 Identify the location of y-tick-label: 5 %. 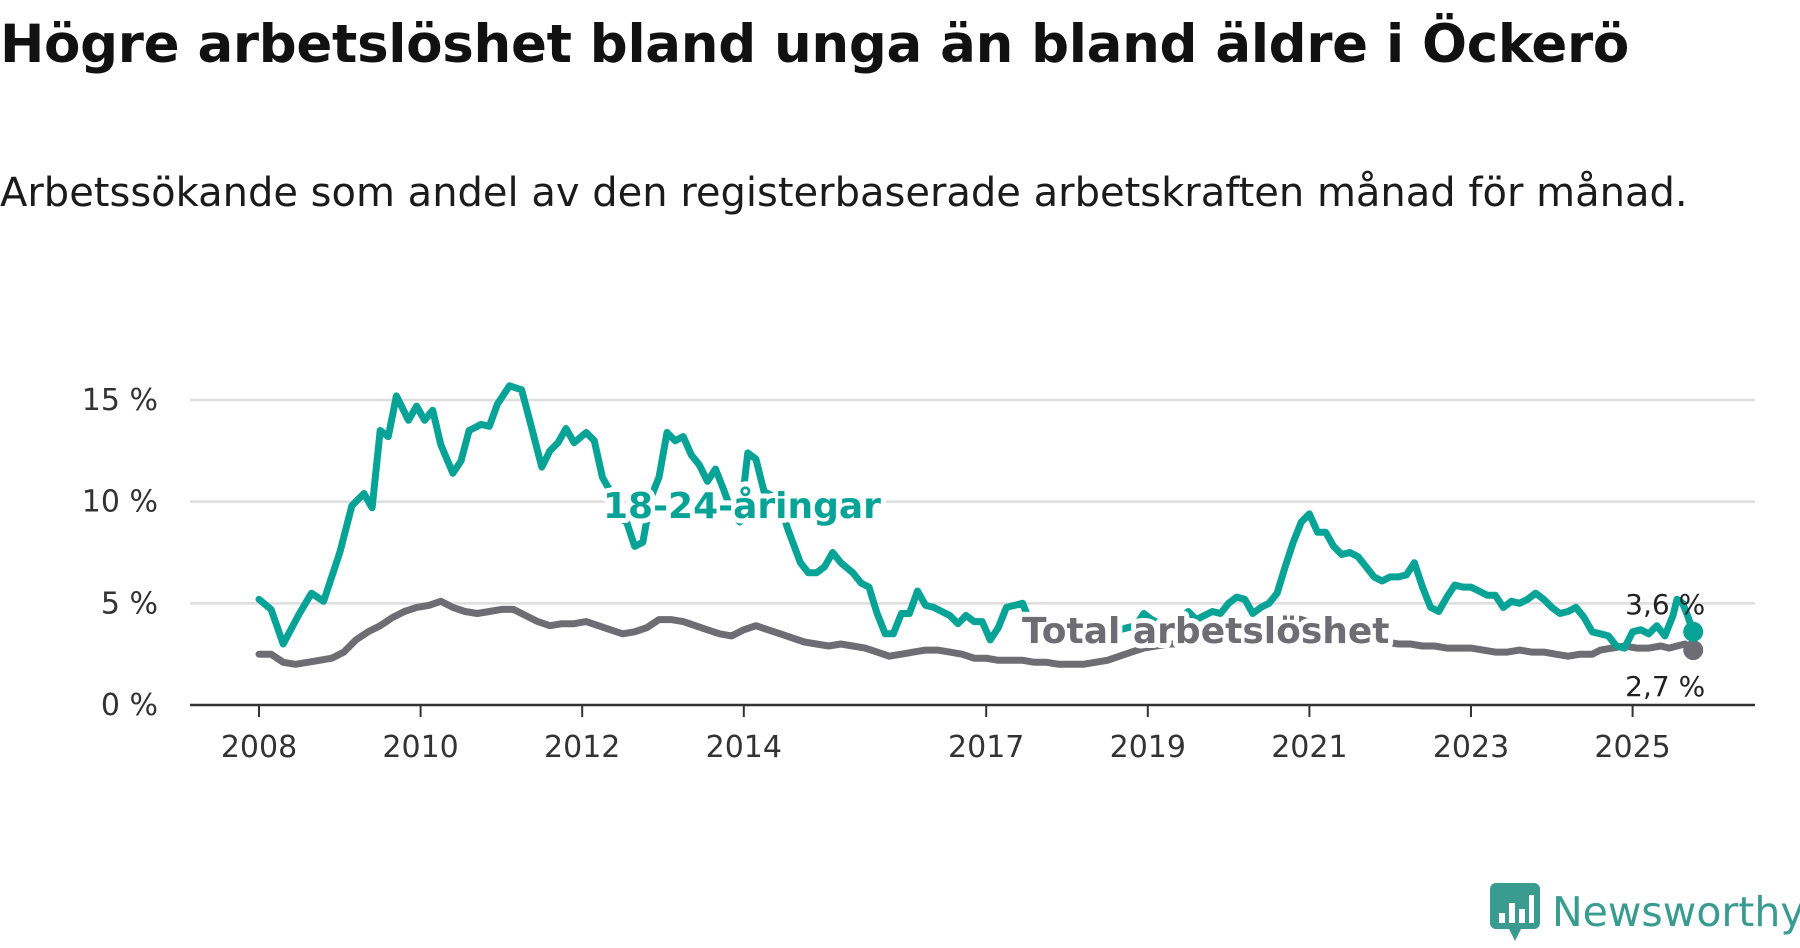
(129, 603).